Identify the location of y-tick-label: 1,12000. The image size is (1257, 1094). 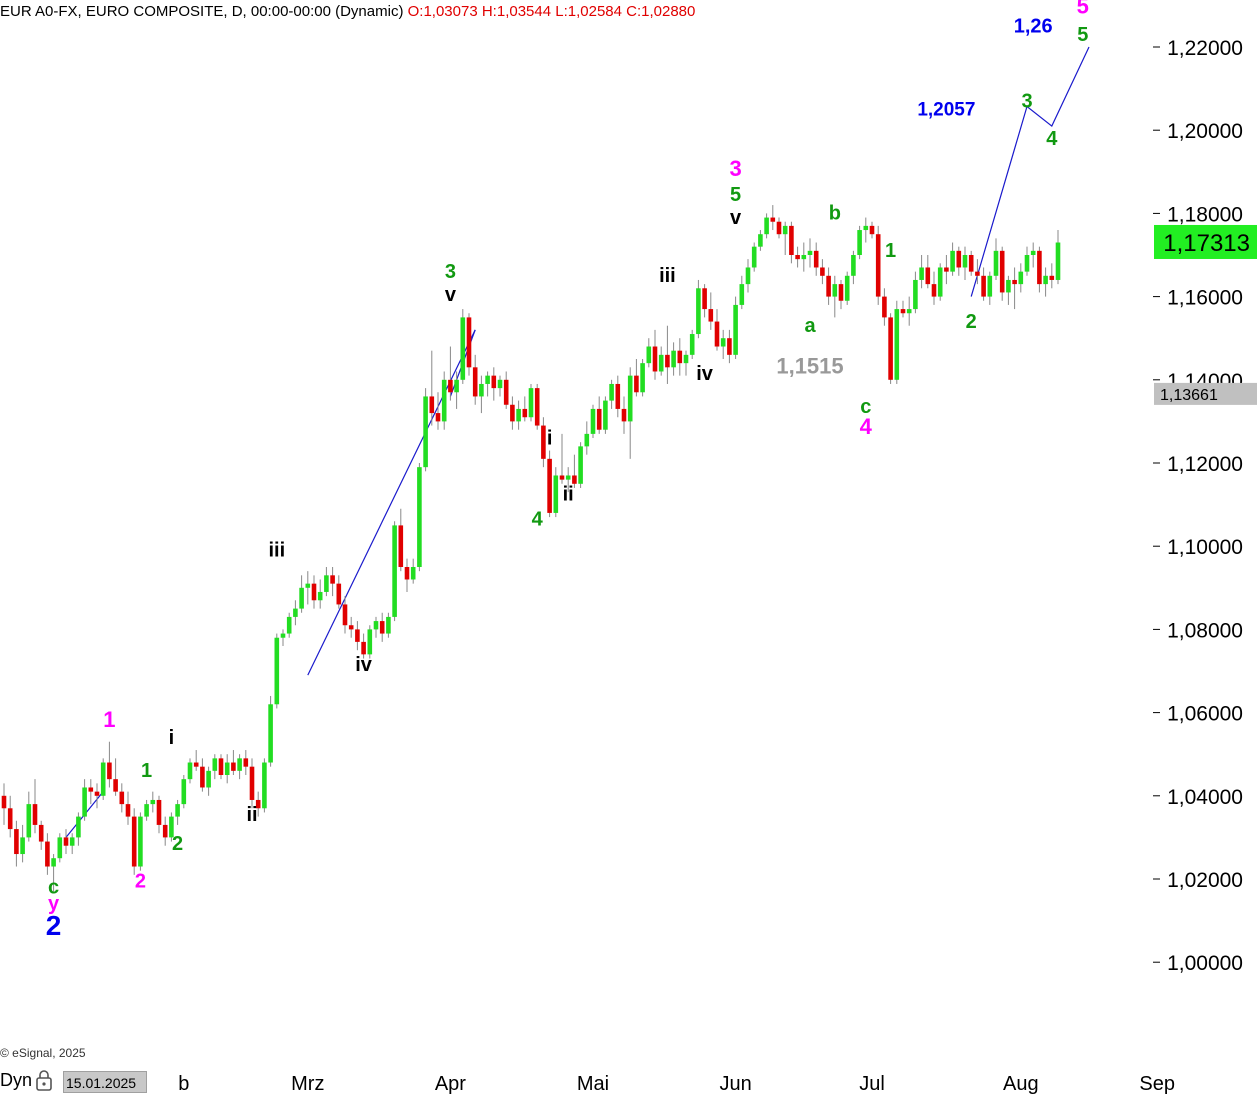
(1205, 464).